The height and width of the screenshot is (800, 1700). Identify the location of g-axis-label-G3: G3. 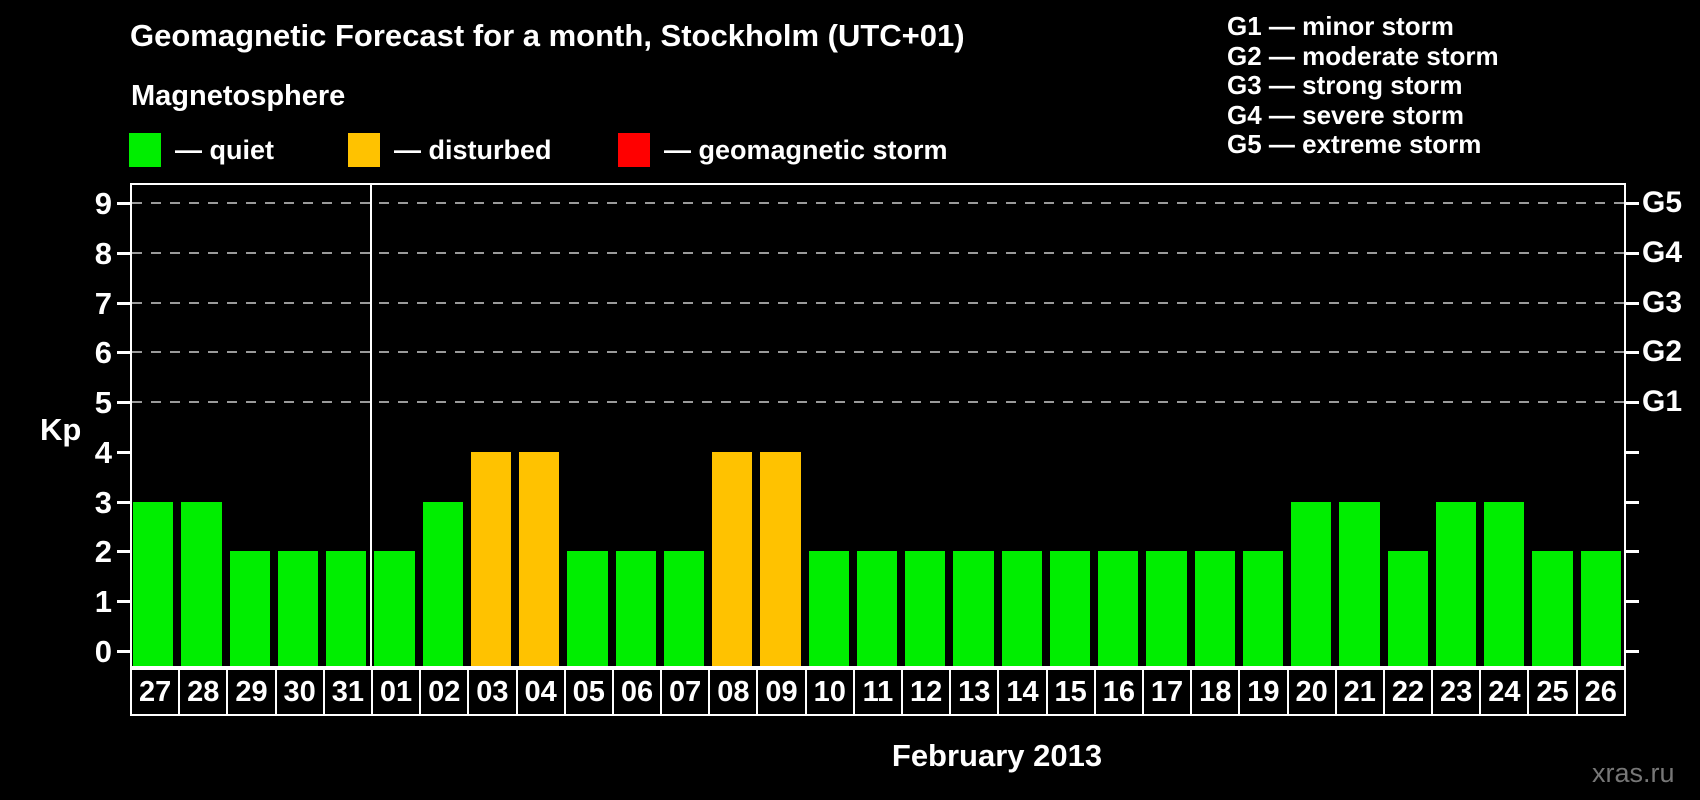
(1662, 302).